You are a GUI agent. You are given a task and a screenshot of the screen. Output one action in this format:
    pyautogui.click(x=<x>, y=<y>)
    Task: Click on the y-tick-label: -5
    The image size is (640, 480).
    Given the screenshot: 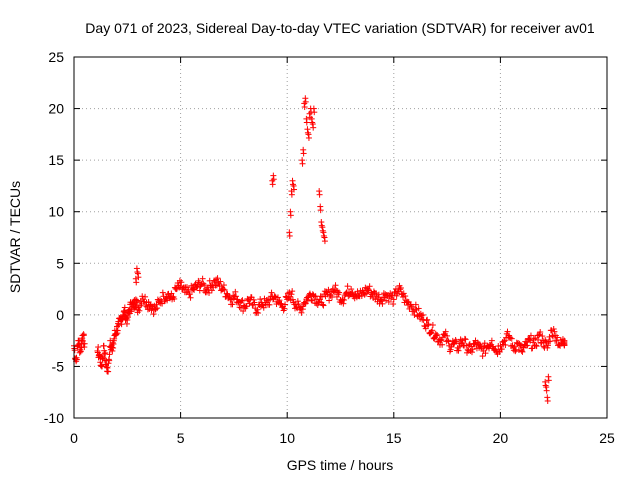 What is the action you would take?
    pyautogui.click(x=58, y=366)
    